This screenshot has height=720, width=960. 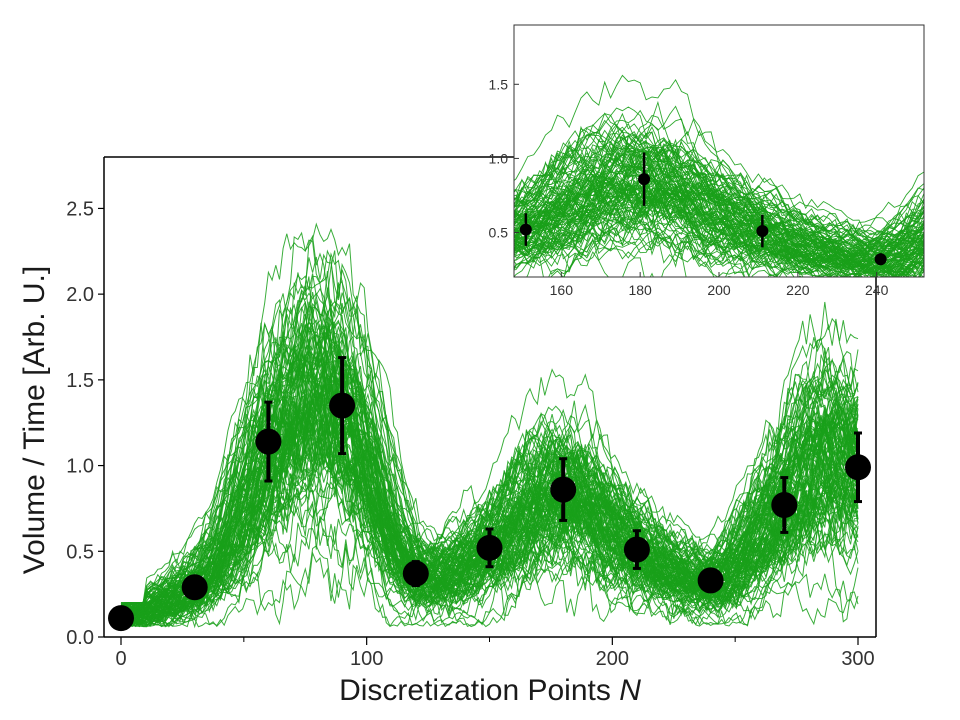 I want to click on inset-data-points, so click(x=703, y=209).